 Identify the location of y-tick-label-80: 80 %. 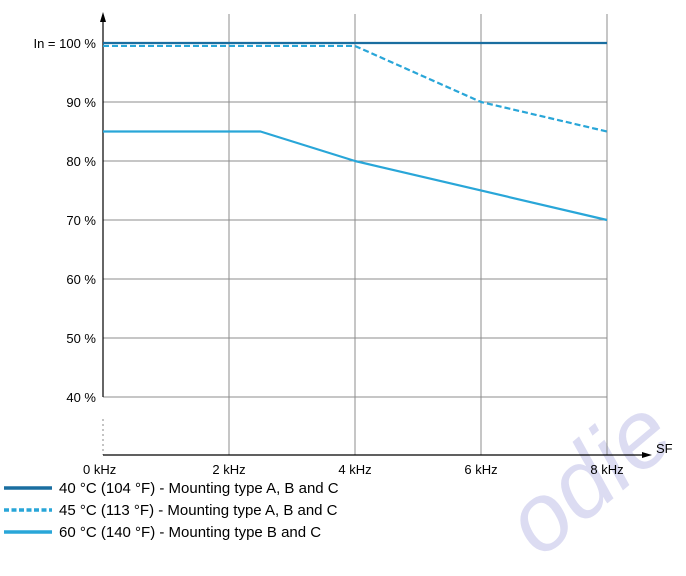
(81, 161).